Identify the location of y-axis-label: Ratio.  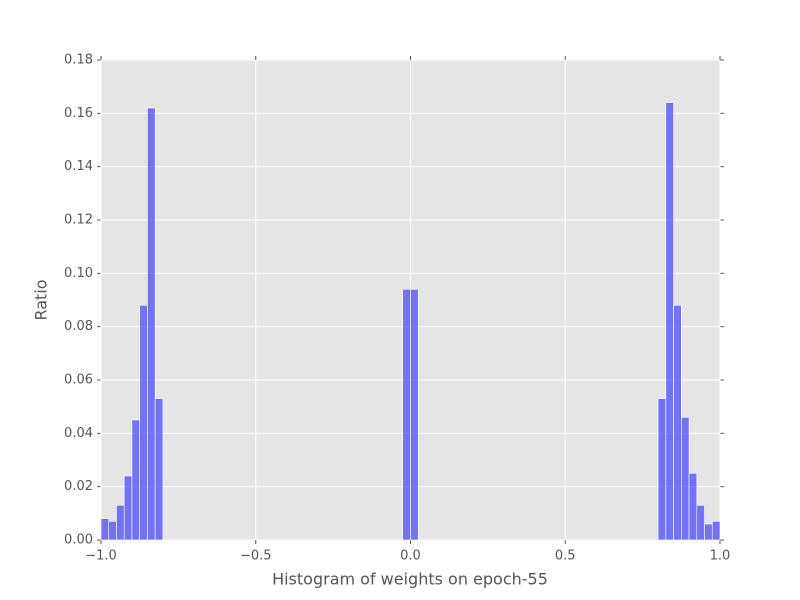
(41, 299).